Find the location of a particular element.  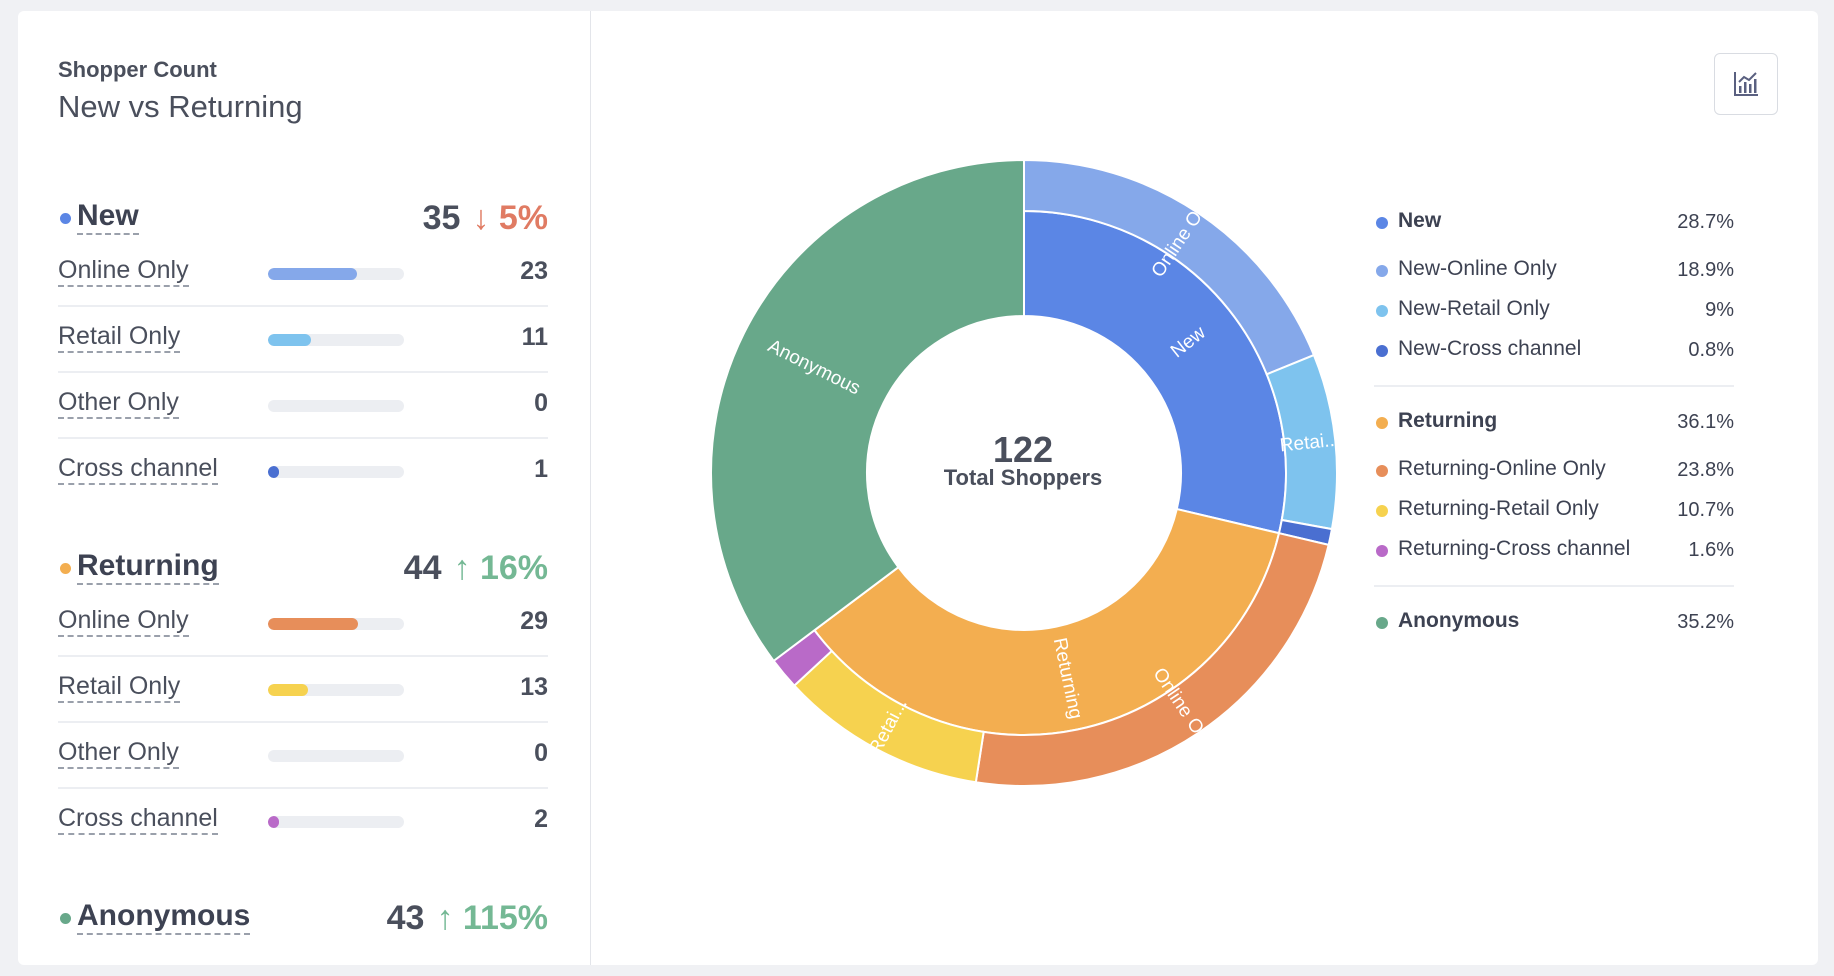

group-count: 43 is located at coordinates (405, 918).